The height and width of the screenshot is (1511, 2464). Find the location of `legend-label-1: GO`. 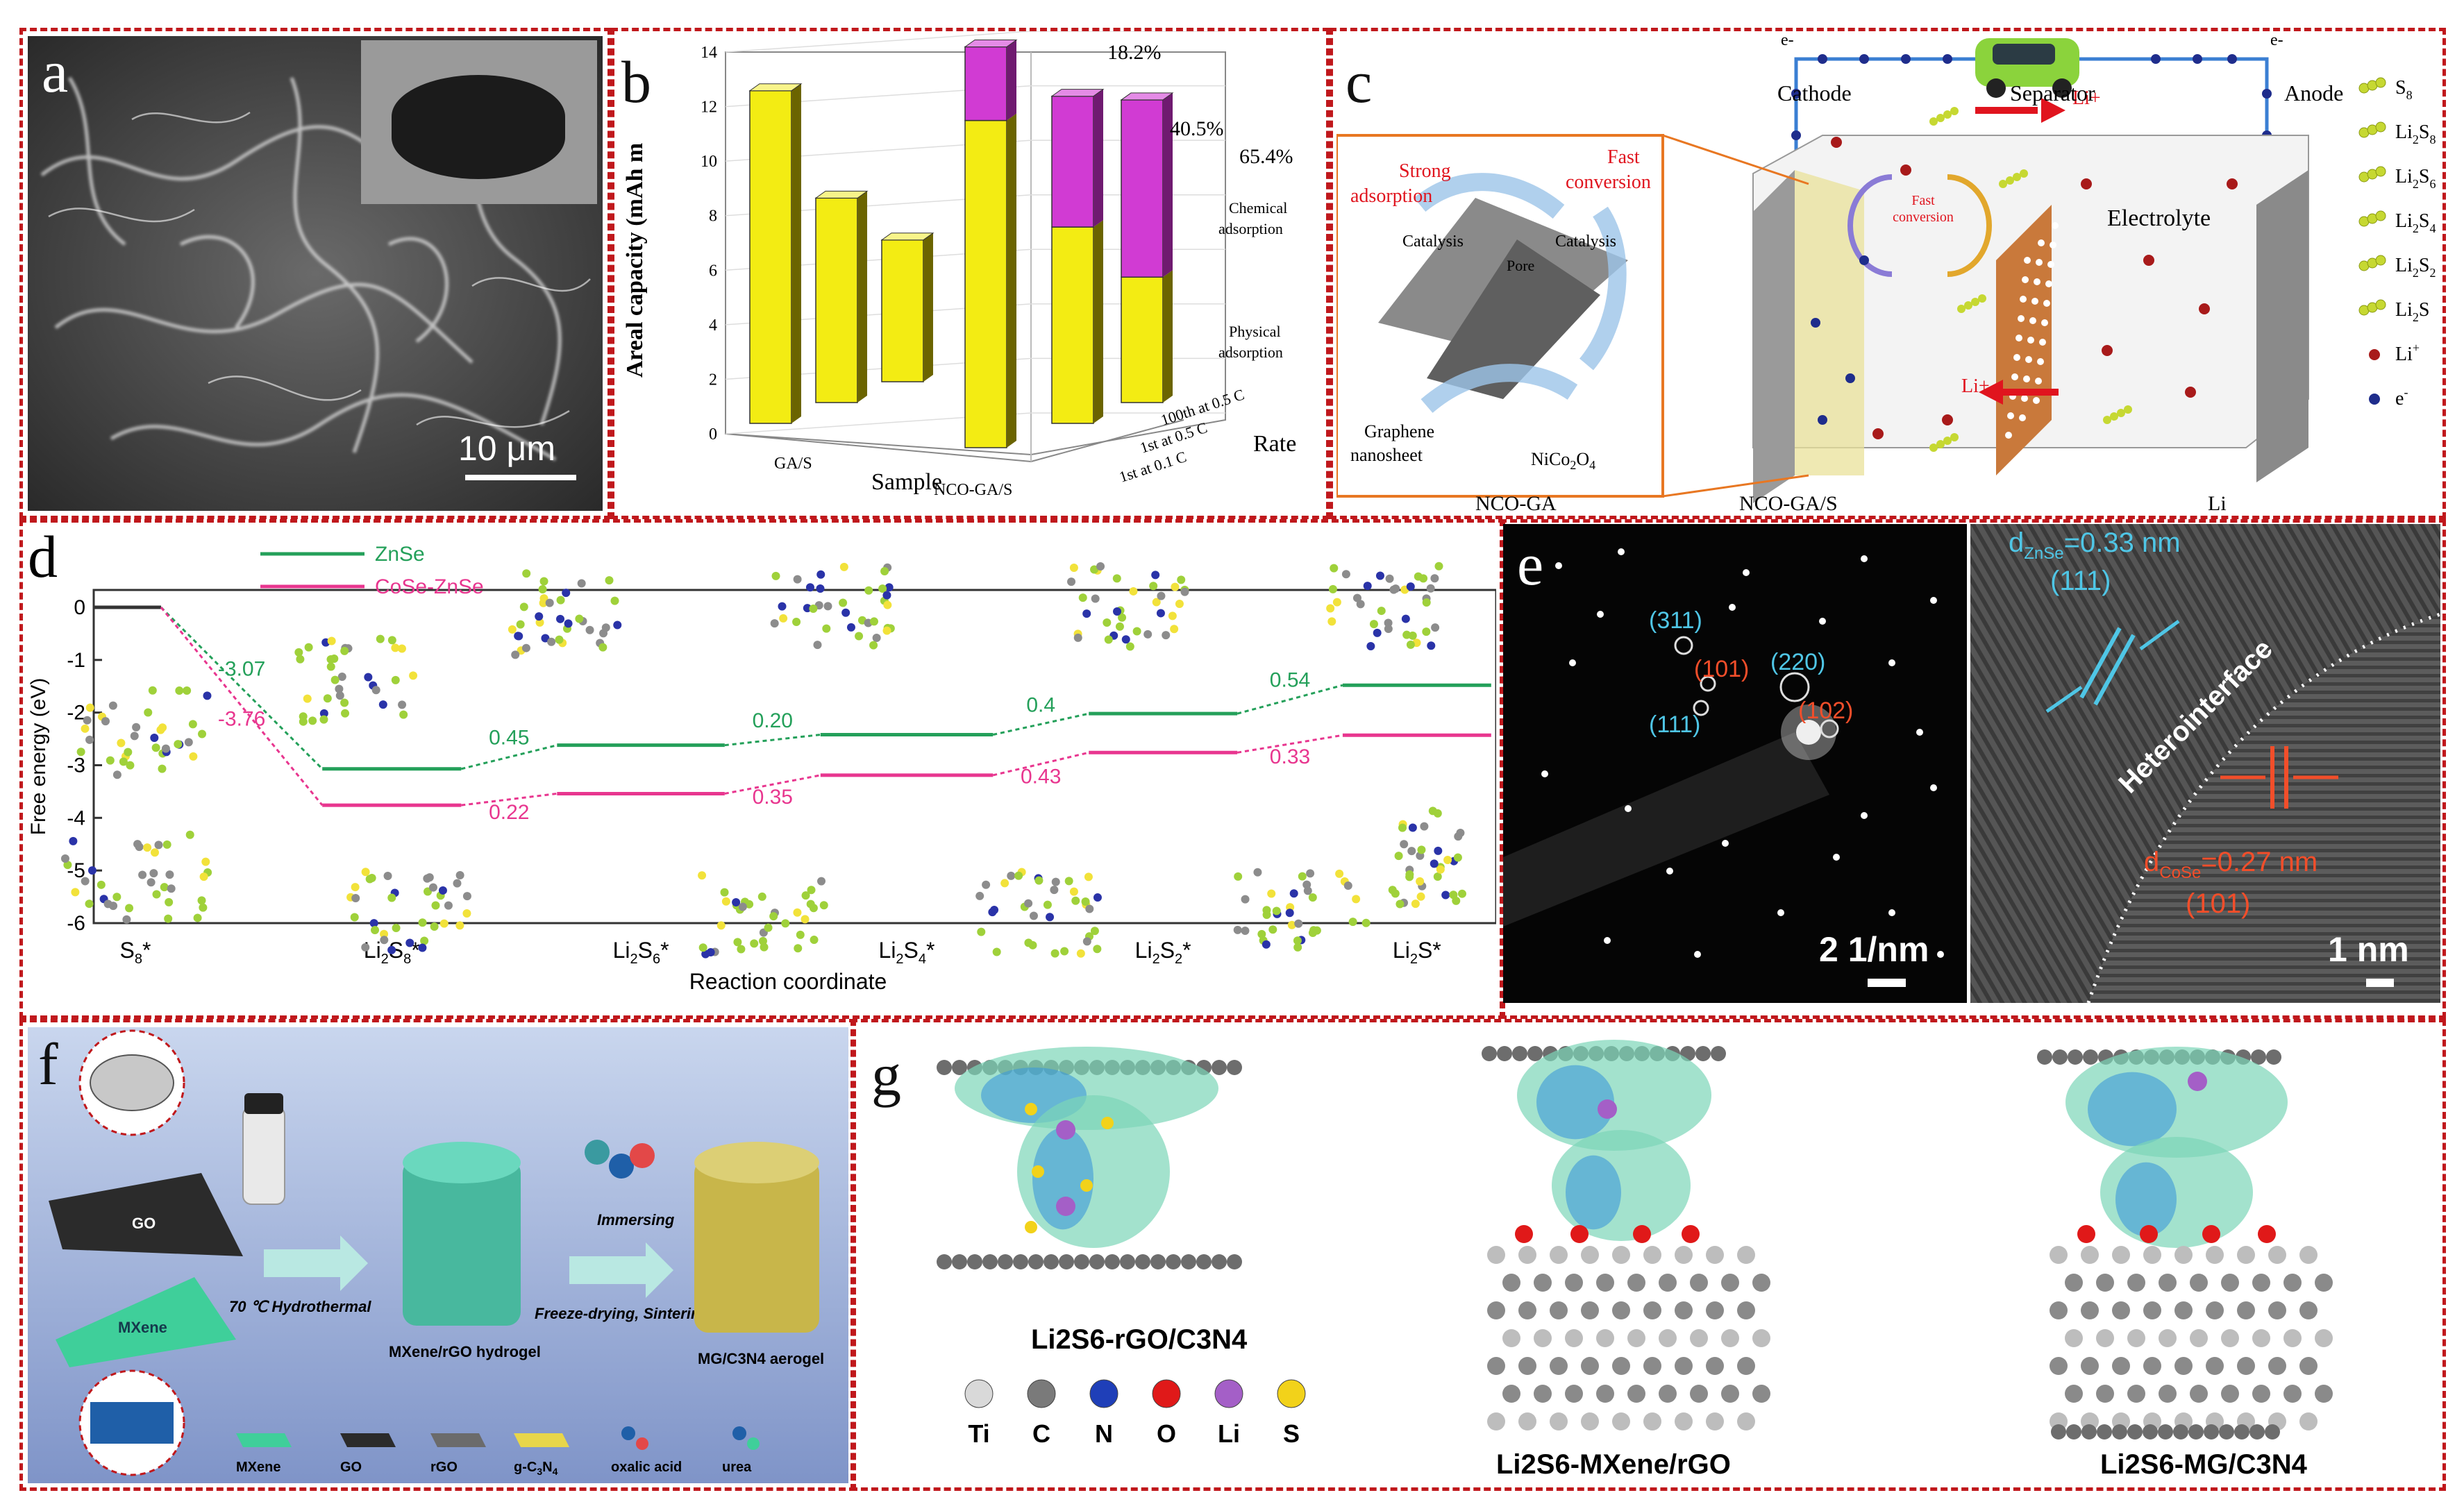

legend-label-1: GO is located at coordinates (351, 1468).